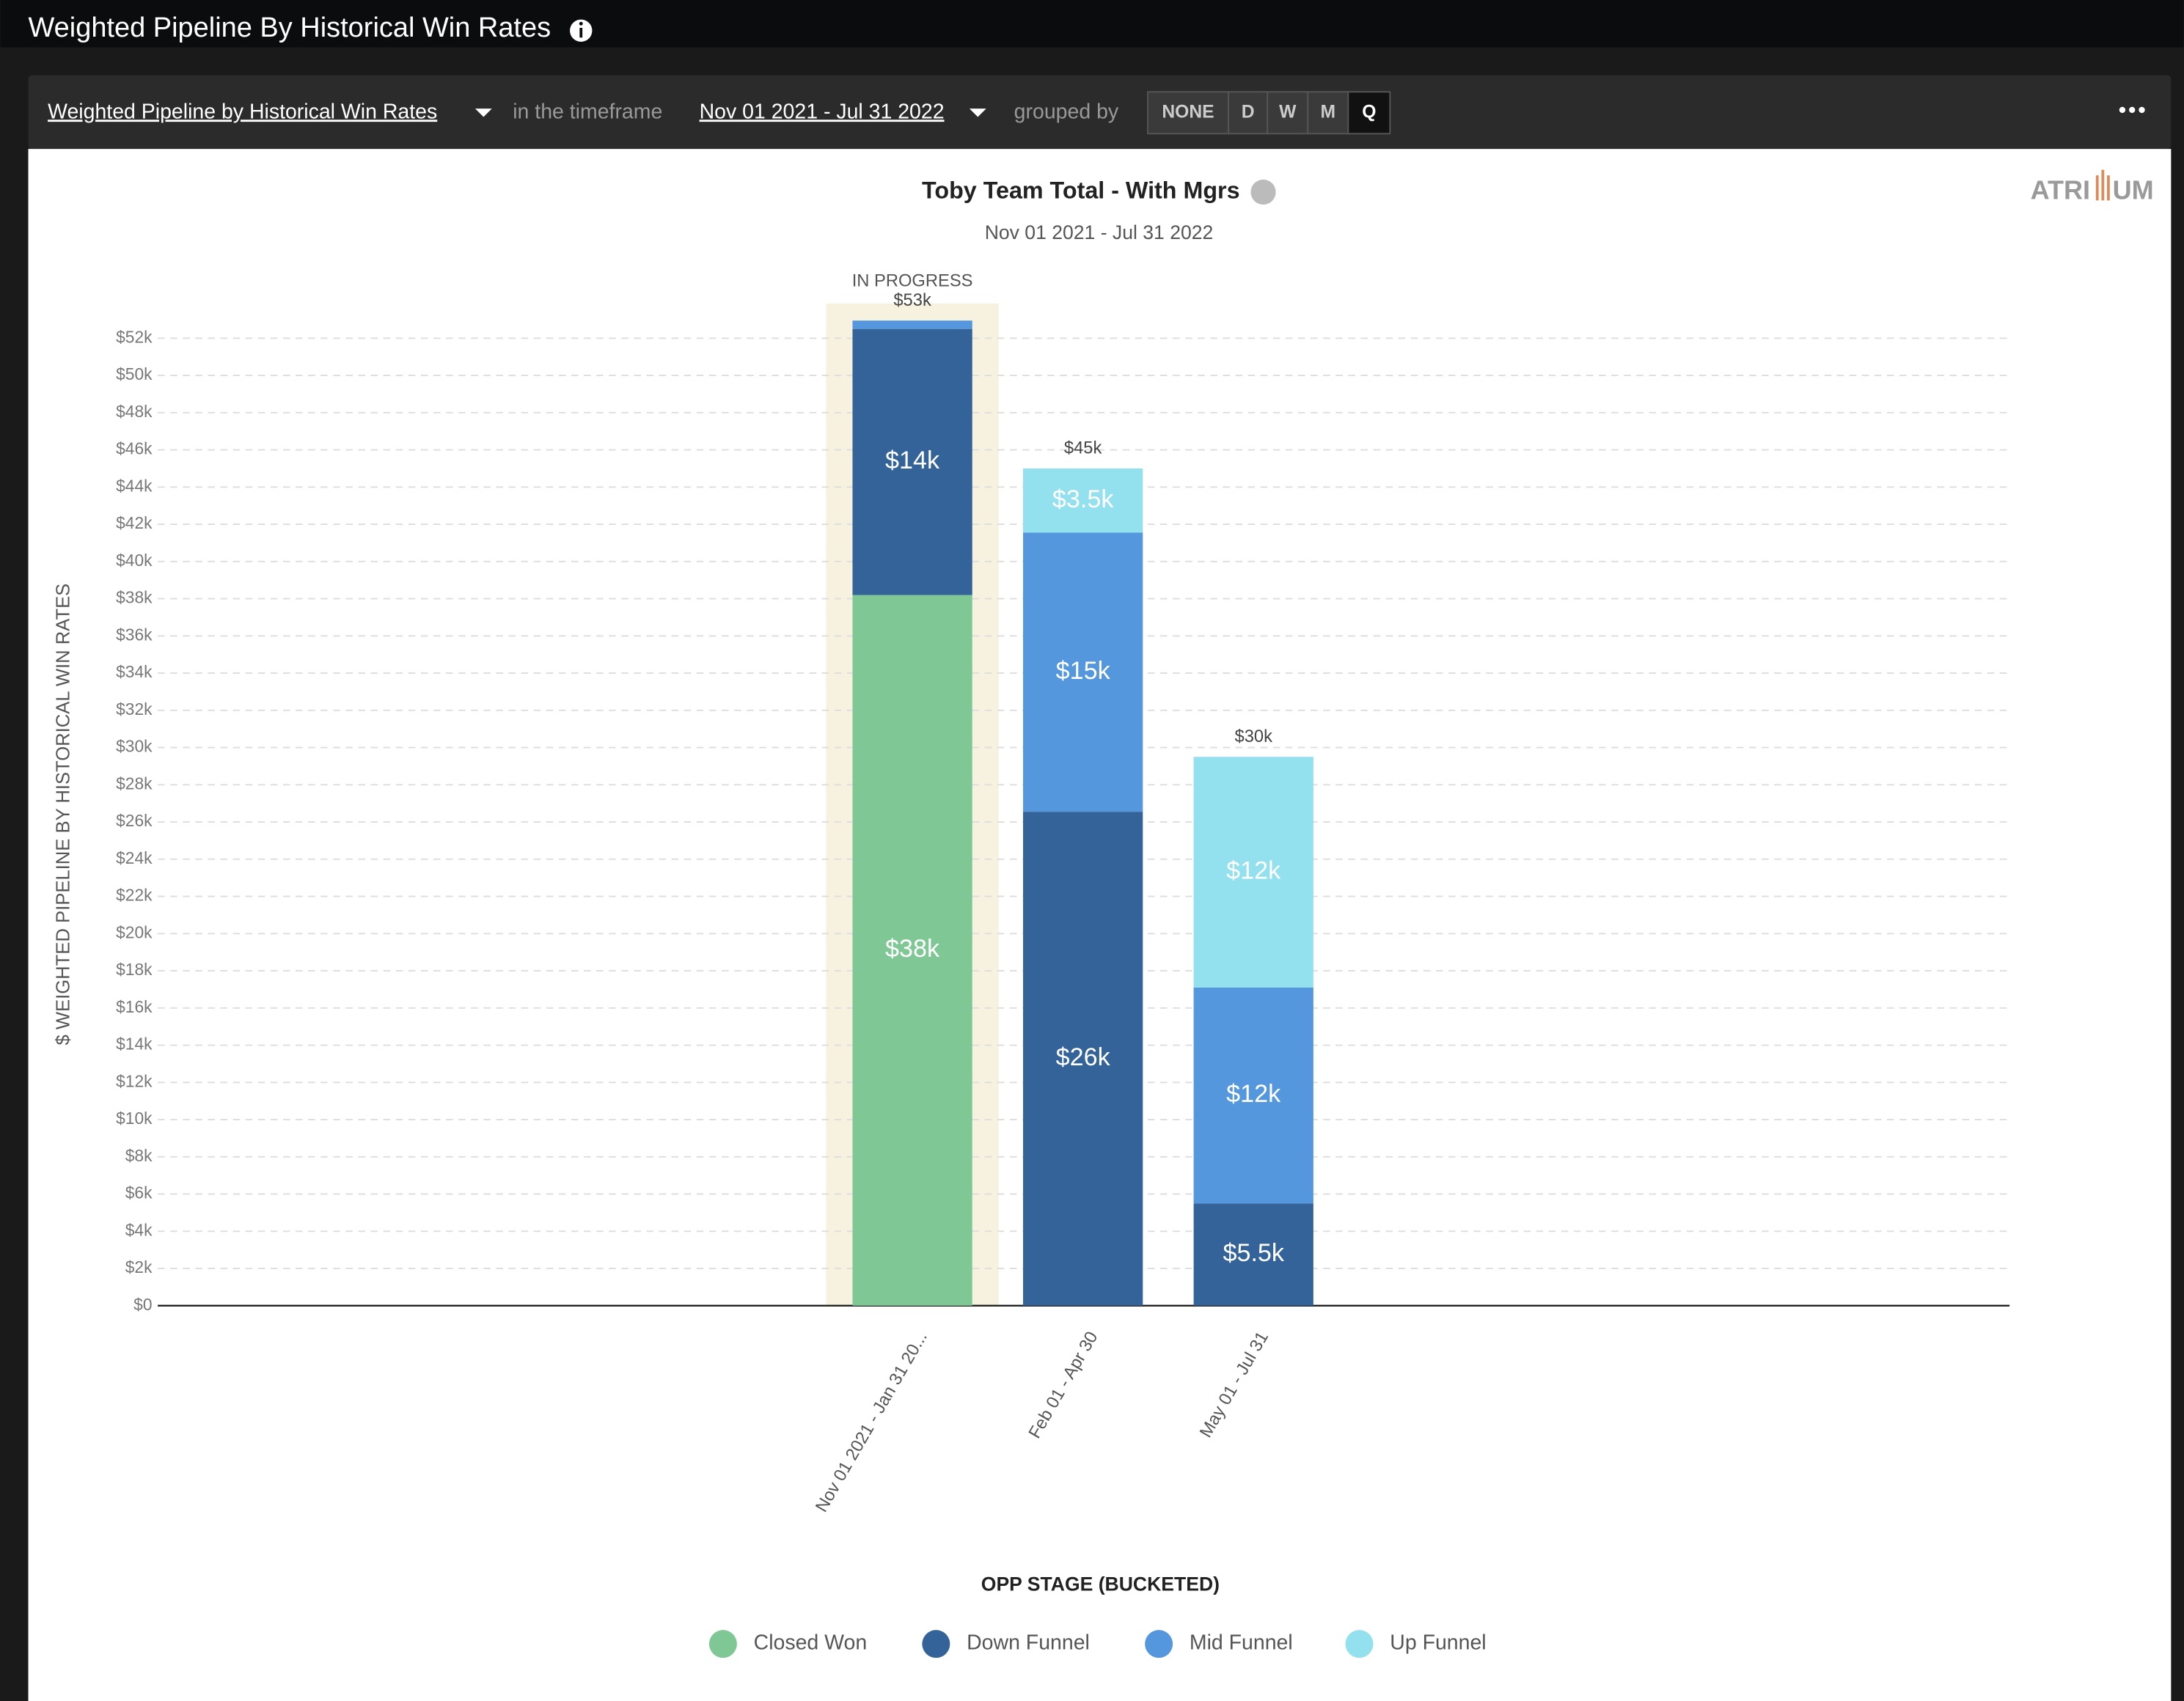  I want to click on value-label: $14k, so click(913, 460).